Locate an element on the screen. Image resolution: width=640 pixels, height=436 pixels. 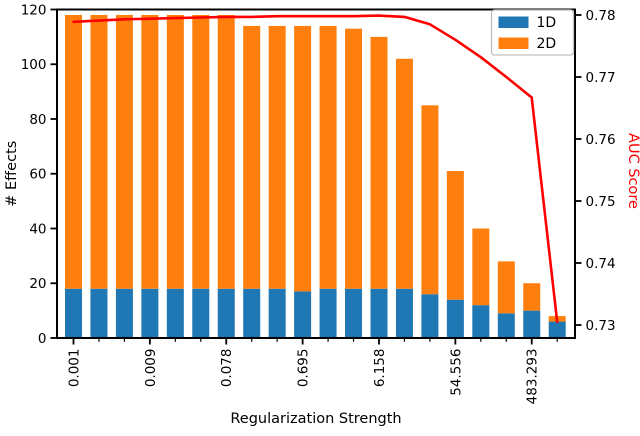
left-axis-tick-label-60: 60 is located at coordinates (37, 175).